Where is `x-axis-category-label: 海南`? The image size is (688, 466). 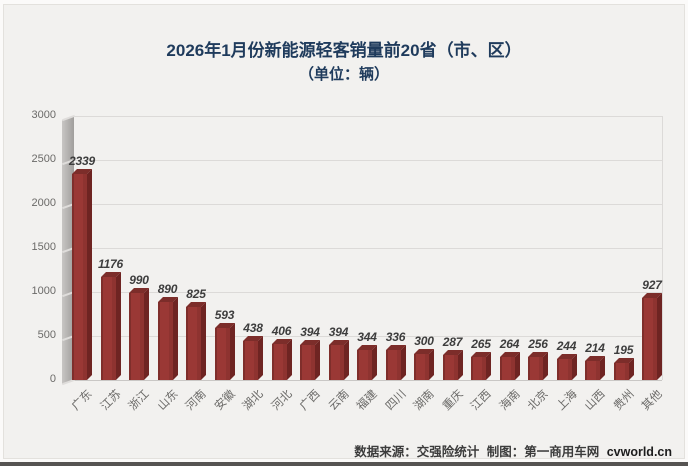 x-axis-category-label: 海南 is located at coordinates (510, 400).